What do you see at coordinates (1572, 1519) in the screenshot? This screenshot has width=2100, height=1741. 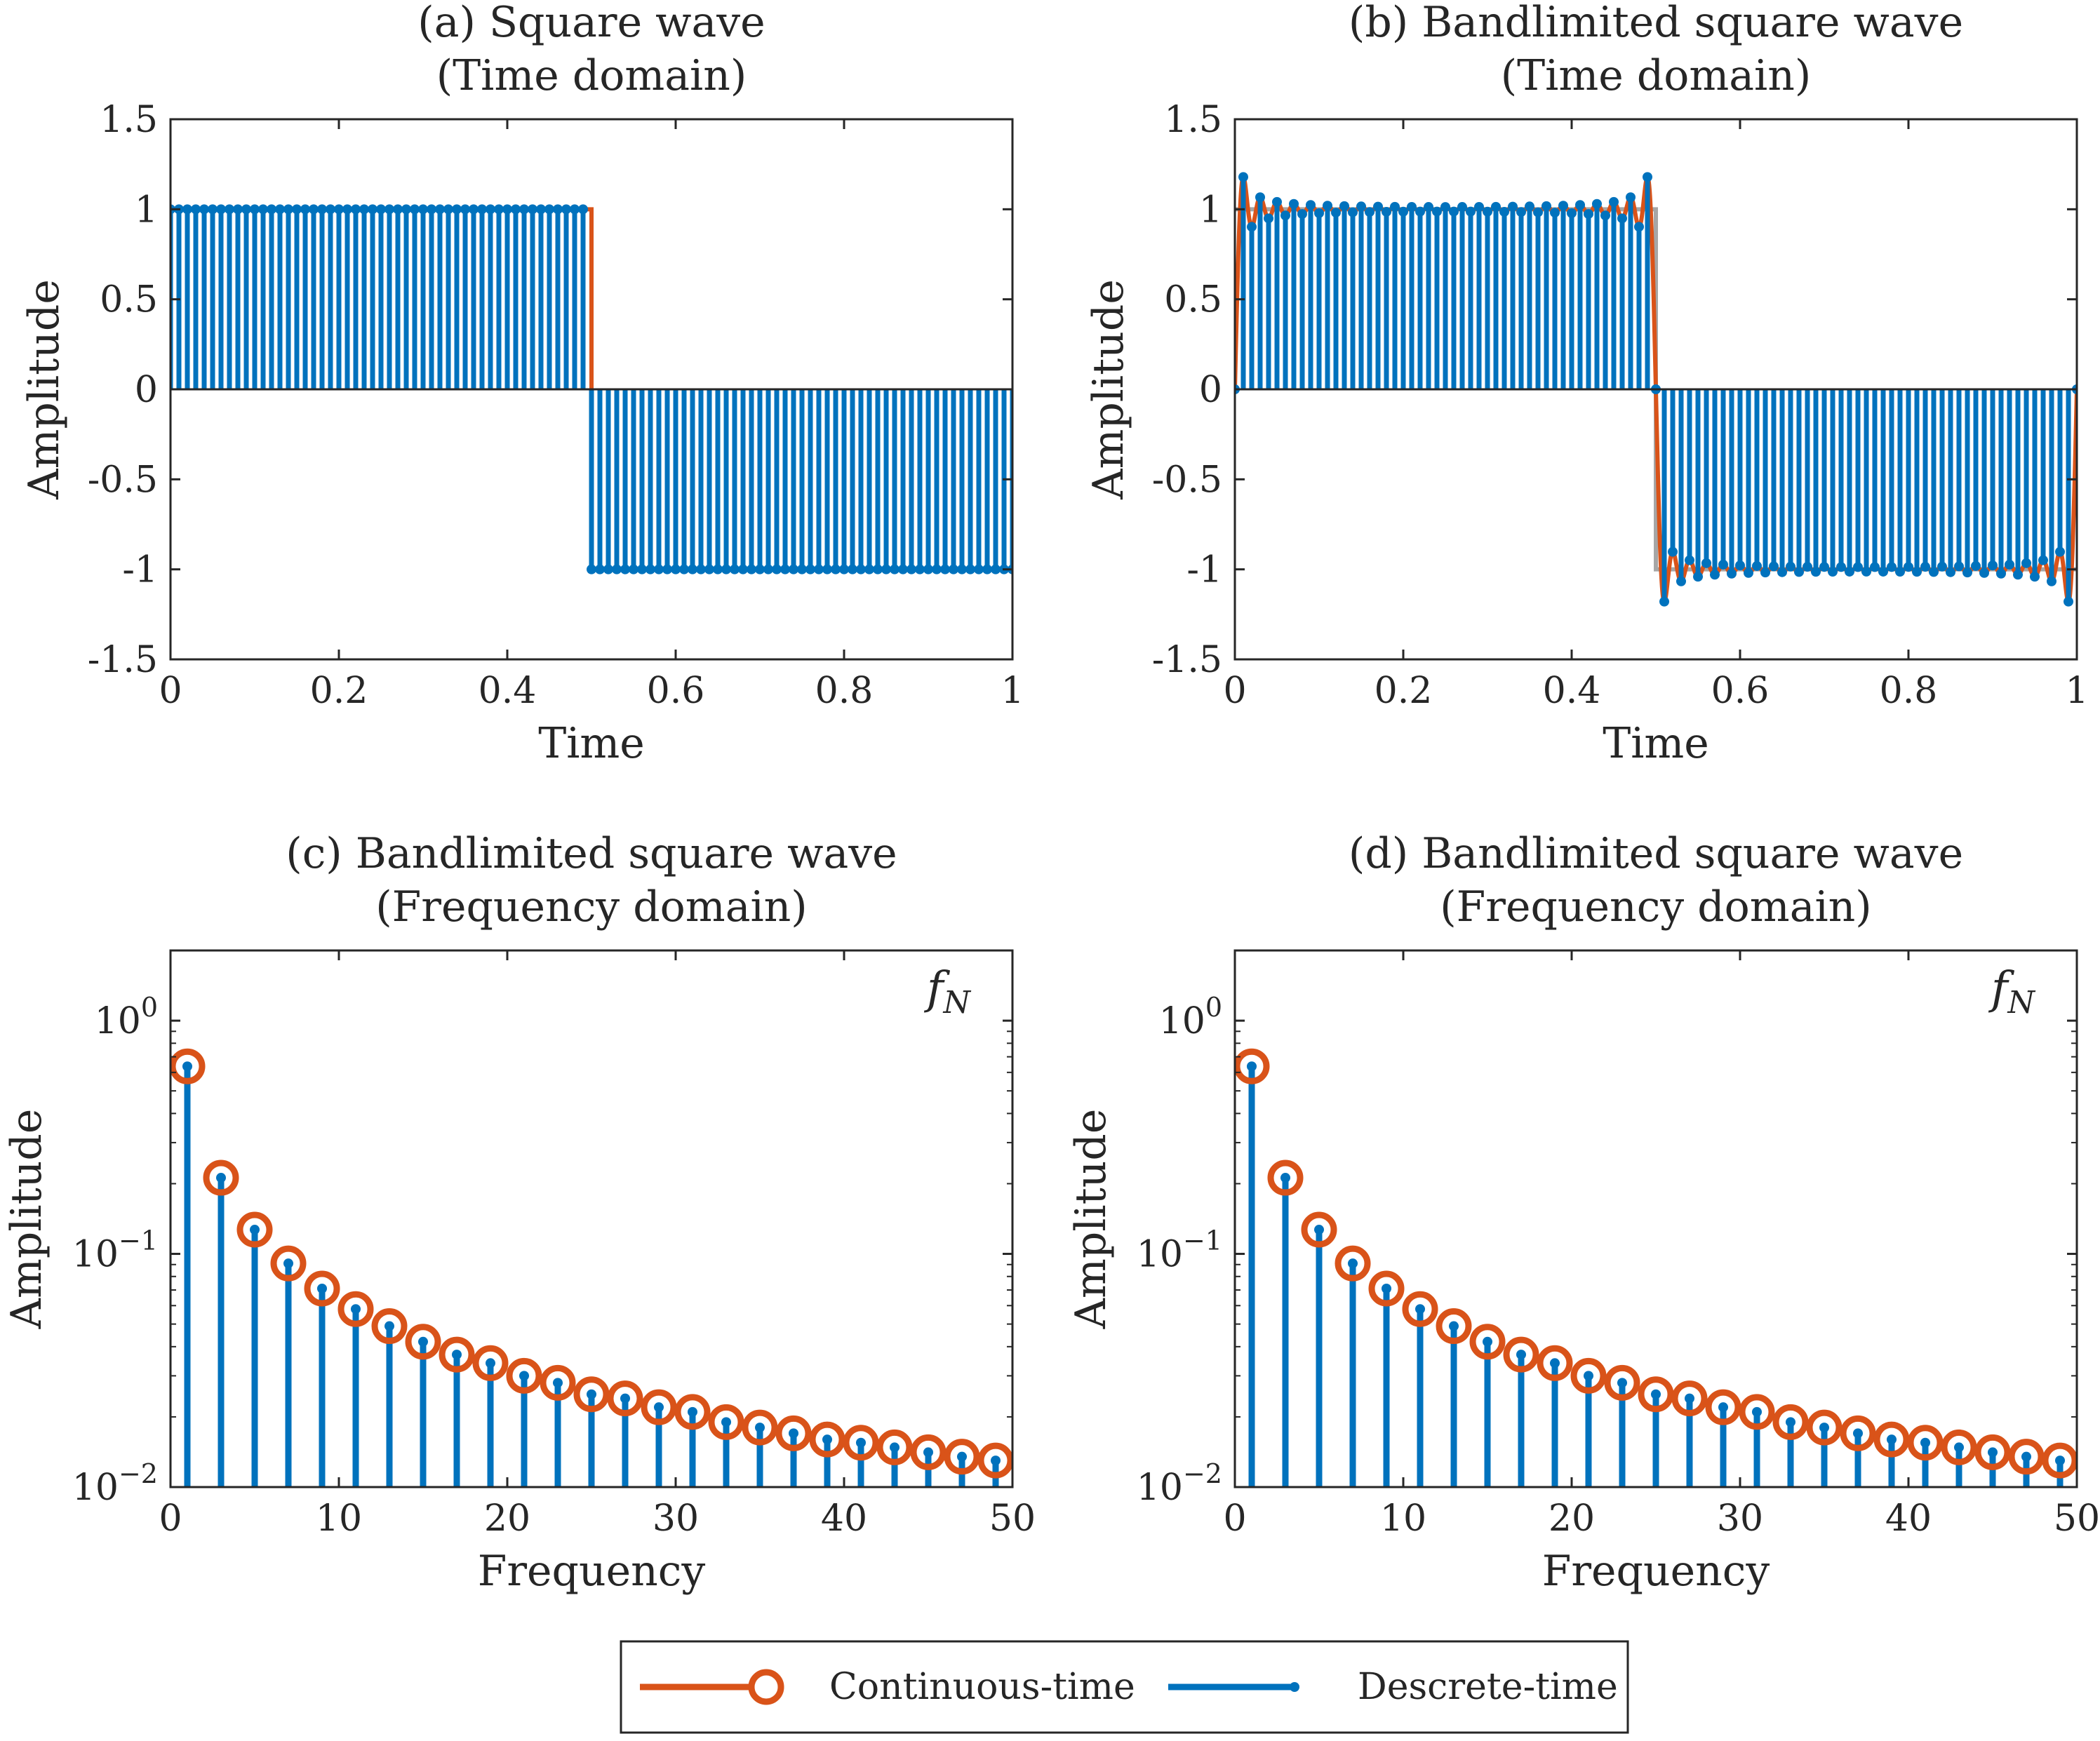 I see `x-tick-label: 20` at bounding box center [1572, 1519].